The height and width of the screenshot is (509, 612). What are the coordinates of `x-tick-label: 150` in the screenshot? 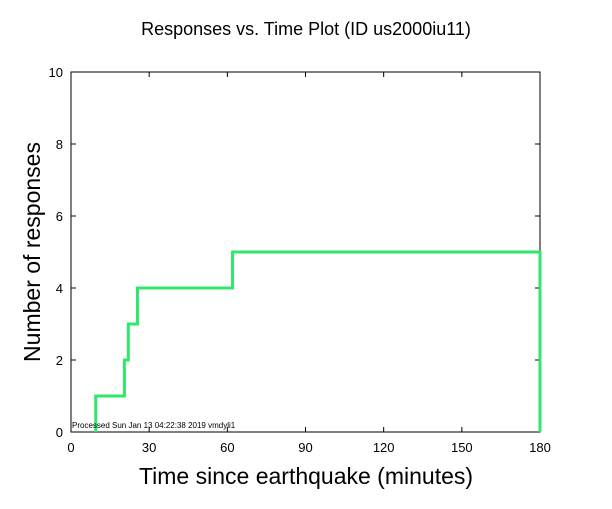 It's located at (462, 447).